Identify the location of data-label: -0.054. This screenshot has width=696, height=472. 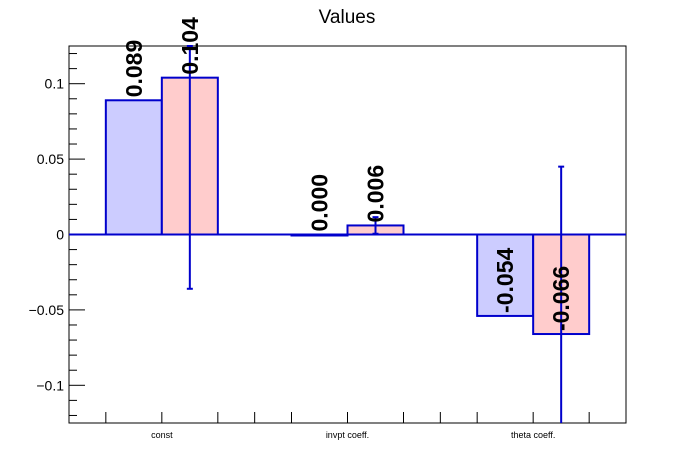
(505, 280).